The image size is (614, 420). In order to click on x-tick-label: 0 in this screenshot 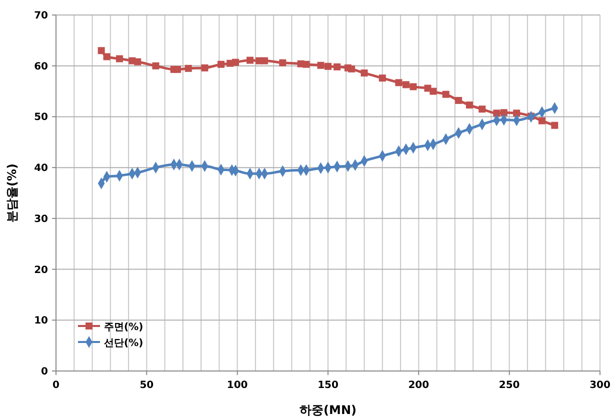, I will do `click(56, 385)`.